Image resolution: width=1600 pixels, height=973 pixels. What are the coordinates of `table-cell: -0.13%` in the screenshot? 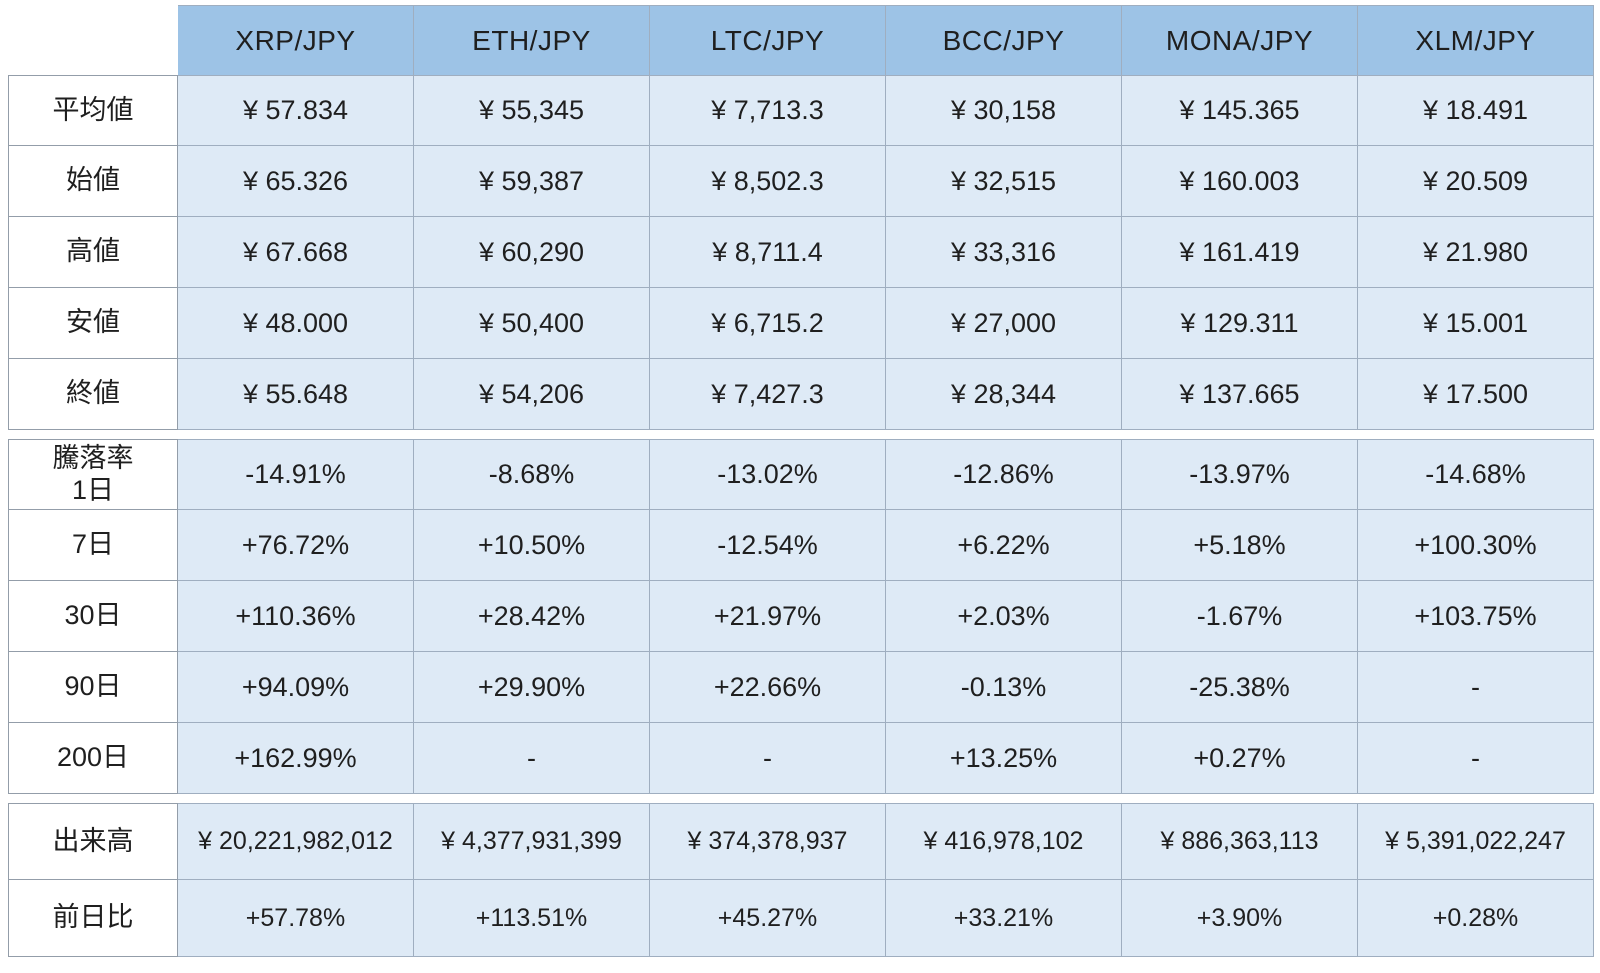 It's located at (1004, 687).